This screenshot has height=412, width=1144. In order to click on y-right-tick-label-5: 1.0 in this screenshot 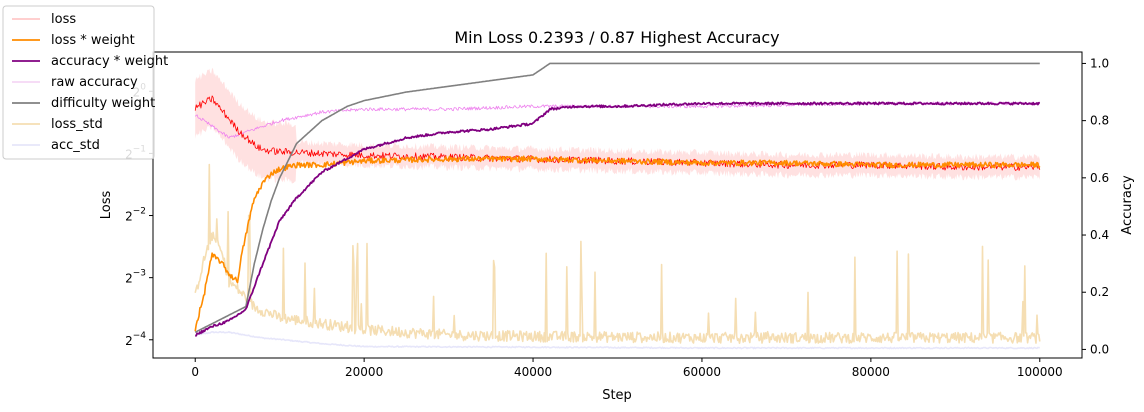, I will do `click(1099, 63)`.